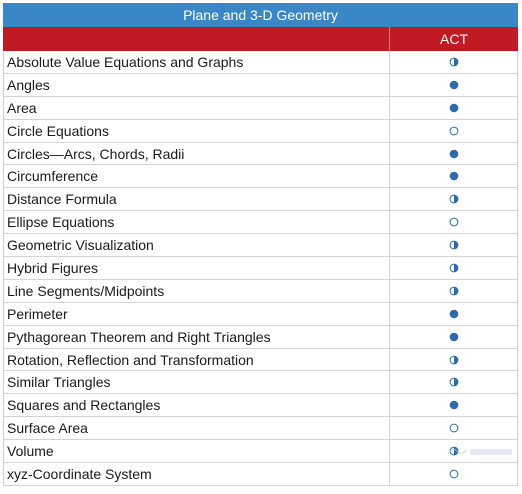 This screenshot has height=494, width=522. What do you see at coordinates (197, 382) in the screenshot?
I see `topic-cell: Similar Triangles` at bounding box center [197, 382].